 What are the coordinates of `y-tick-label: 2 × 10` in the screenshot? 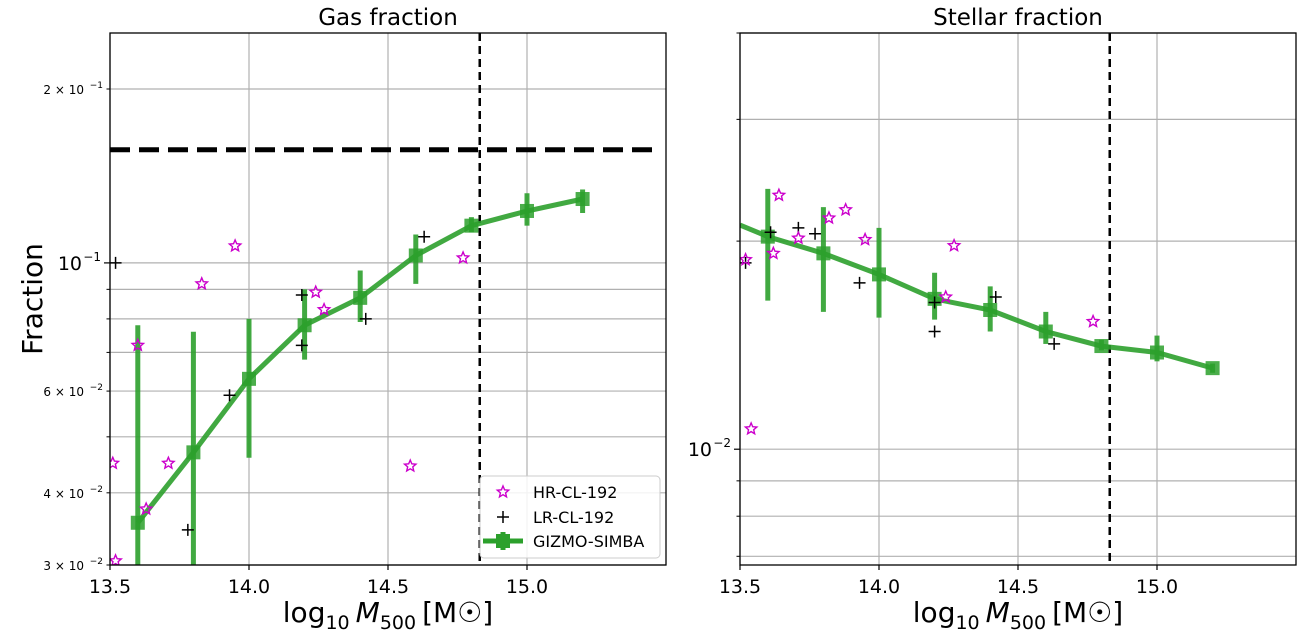 It's located at (63, 90).